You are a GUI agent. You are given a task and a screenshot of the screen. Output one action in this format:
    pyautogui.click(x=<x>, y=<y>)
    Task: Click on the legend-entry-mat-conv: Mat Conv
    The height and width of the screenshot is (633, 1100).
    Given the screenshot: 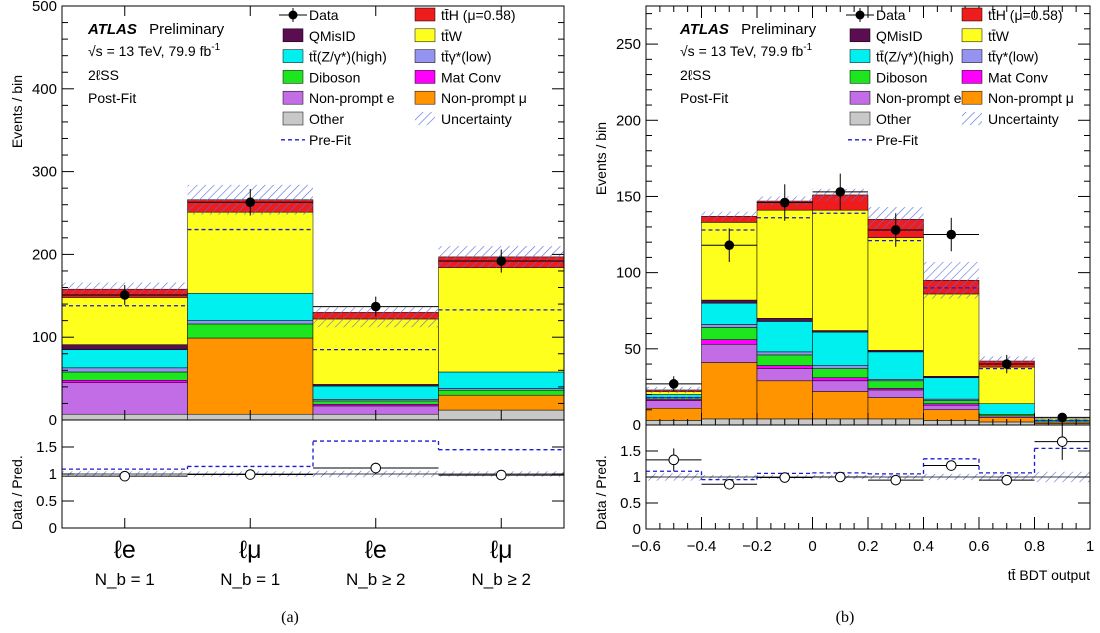 What is the action you would take?
    pyautogui.click(x=1004, y=77)
    